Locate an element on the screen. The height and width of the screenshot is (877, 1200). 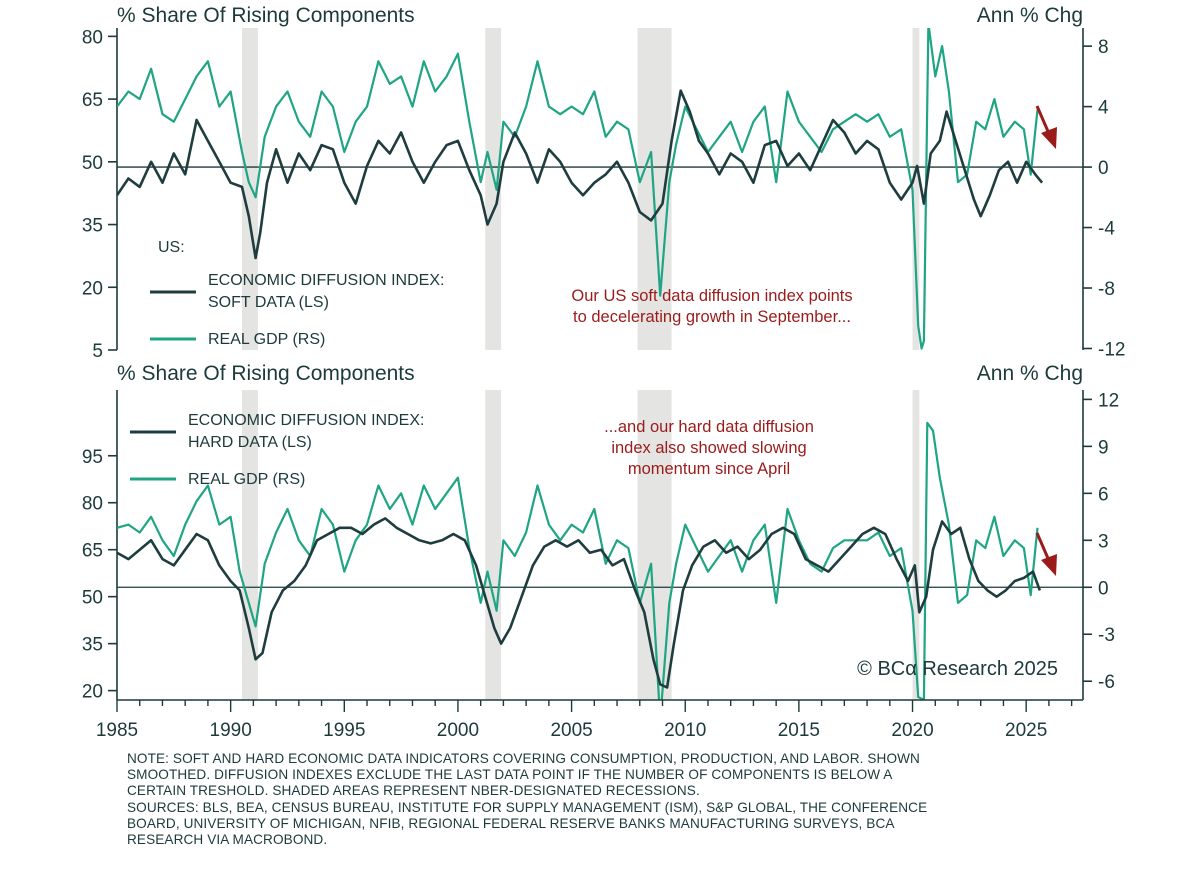
hard-right-tick-label: 6 is located at coordinates (1103, 494).